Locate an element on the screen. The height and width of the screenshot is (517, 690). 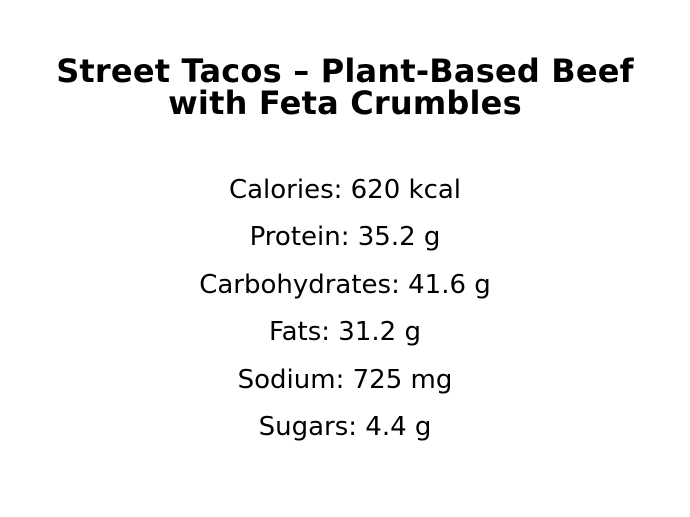
nutrition-line-carbohydrates: Carbohydrates: 41.6 g is located at coordinates (345, 285).